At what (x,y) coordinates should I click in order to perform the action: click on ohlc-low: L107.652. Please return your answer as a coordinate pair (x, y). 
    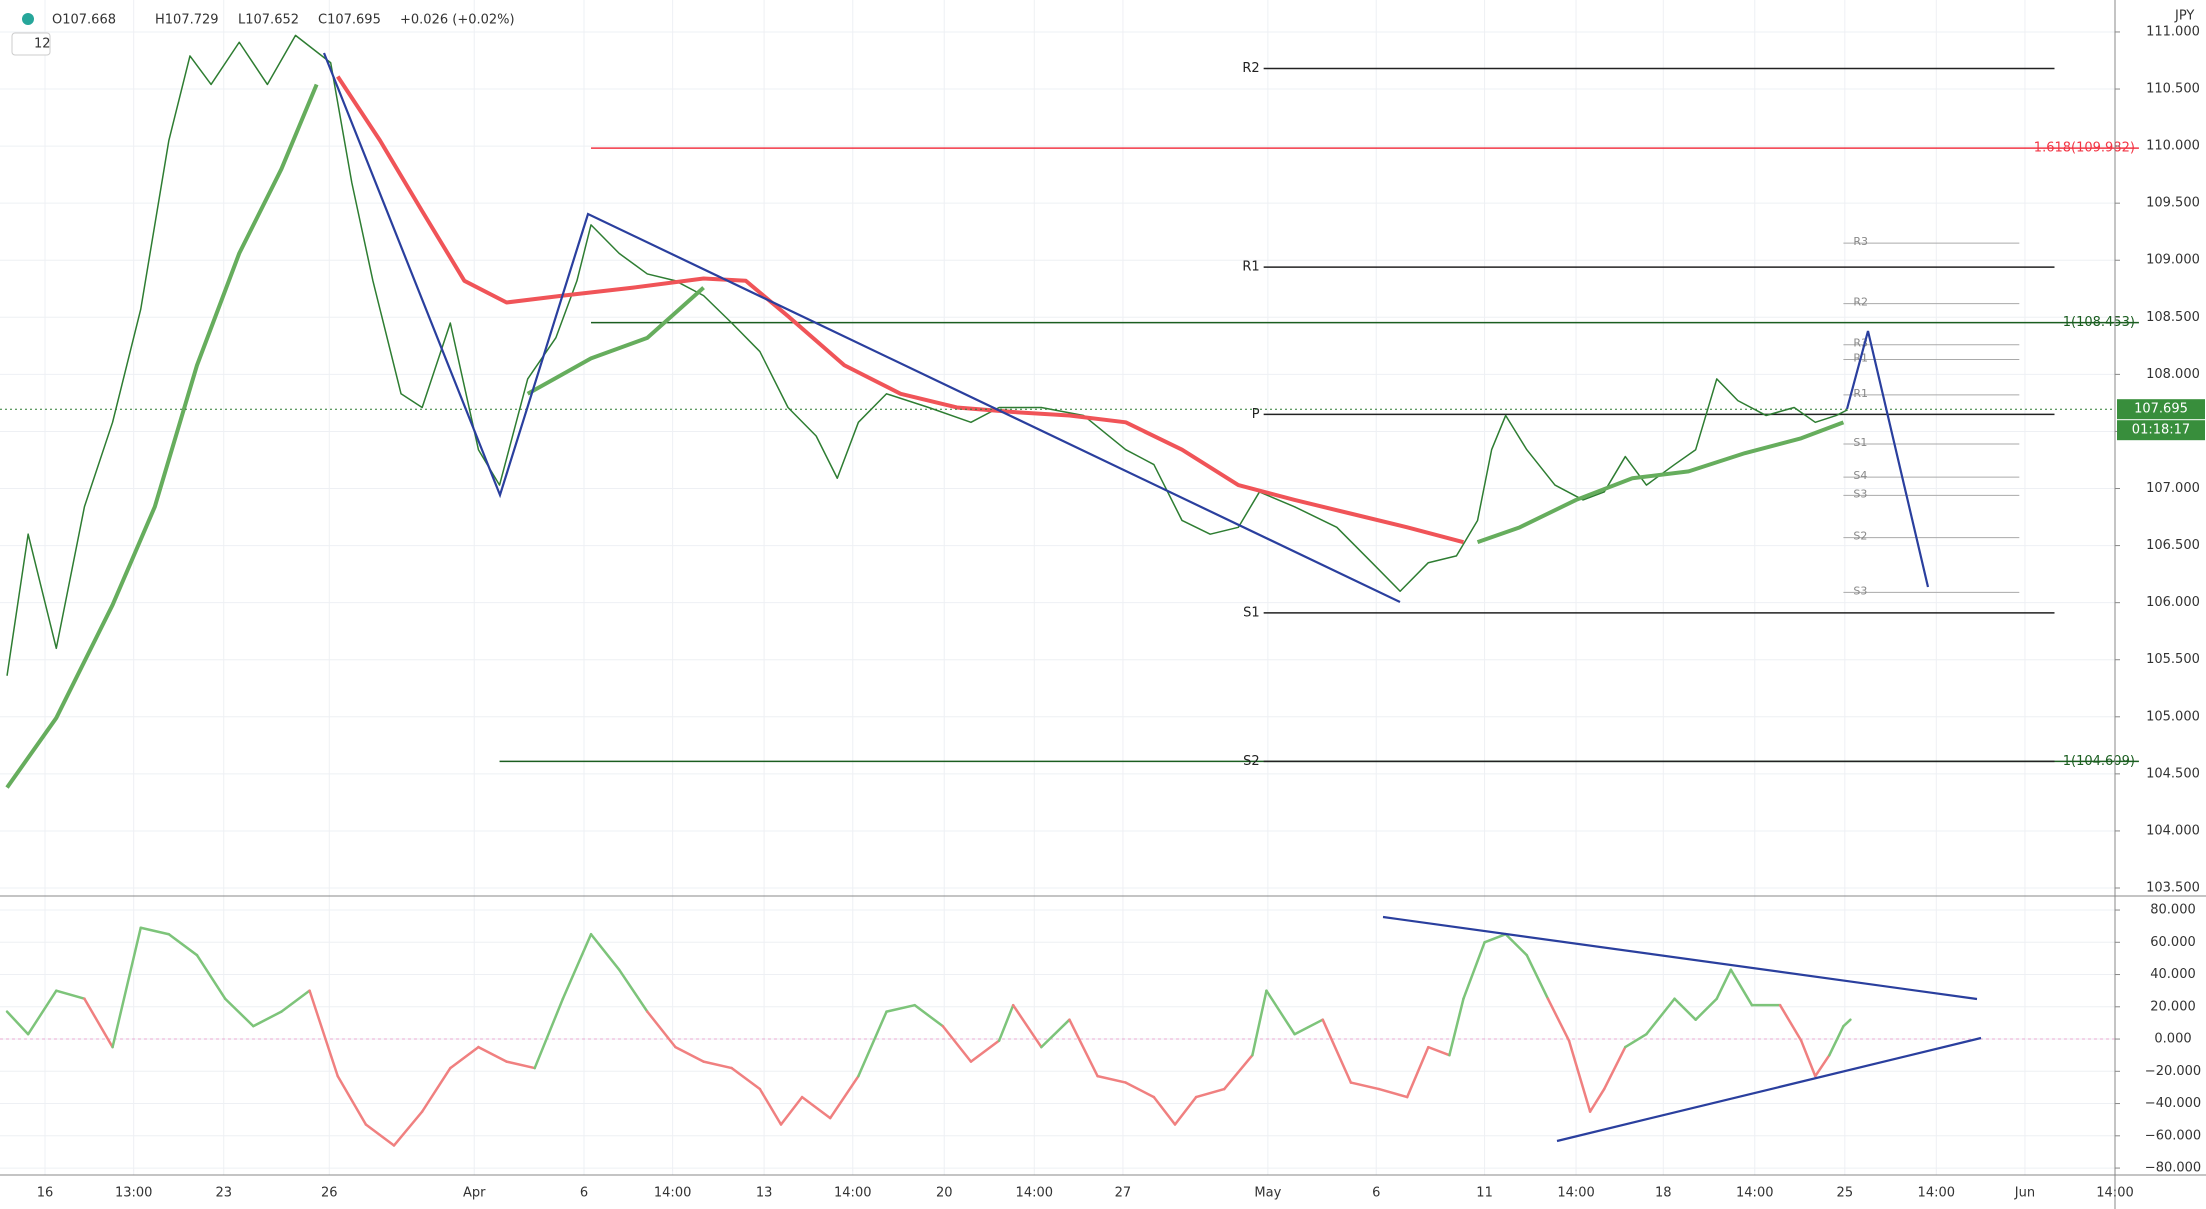
    Looking at the image, I should click on (268, 20).